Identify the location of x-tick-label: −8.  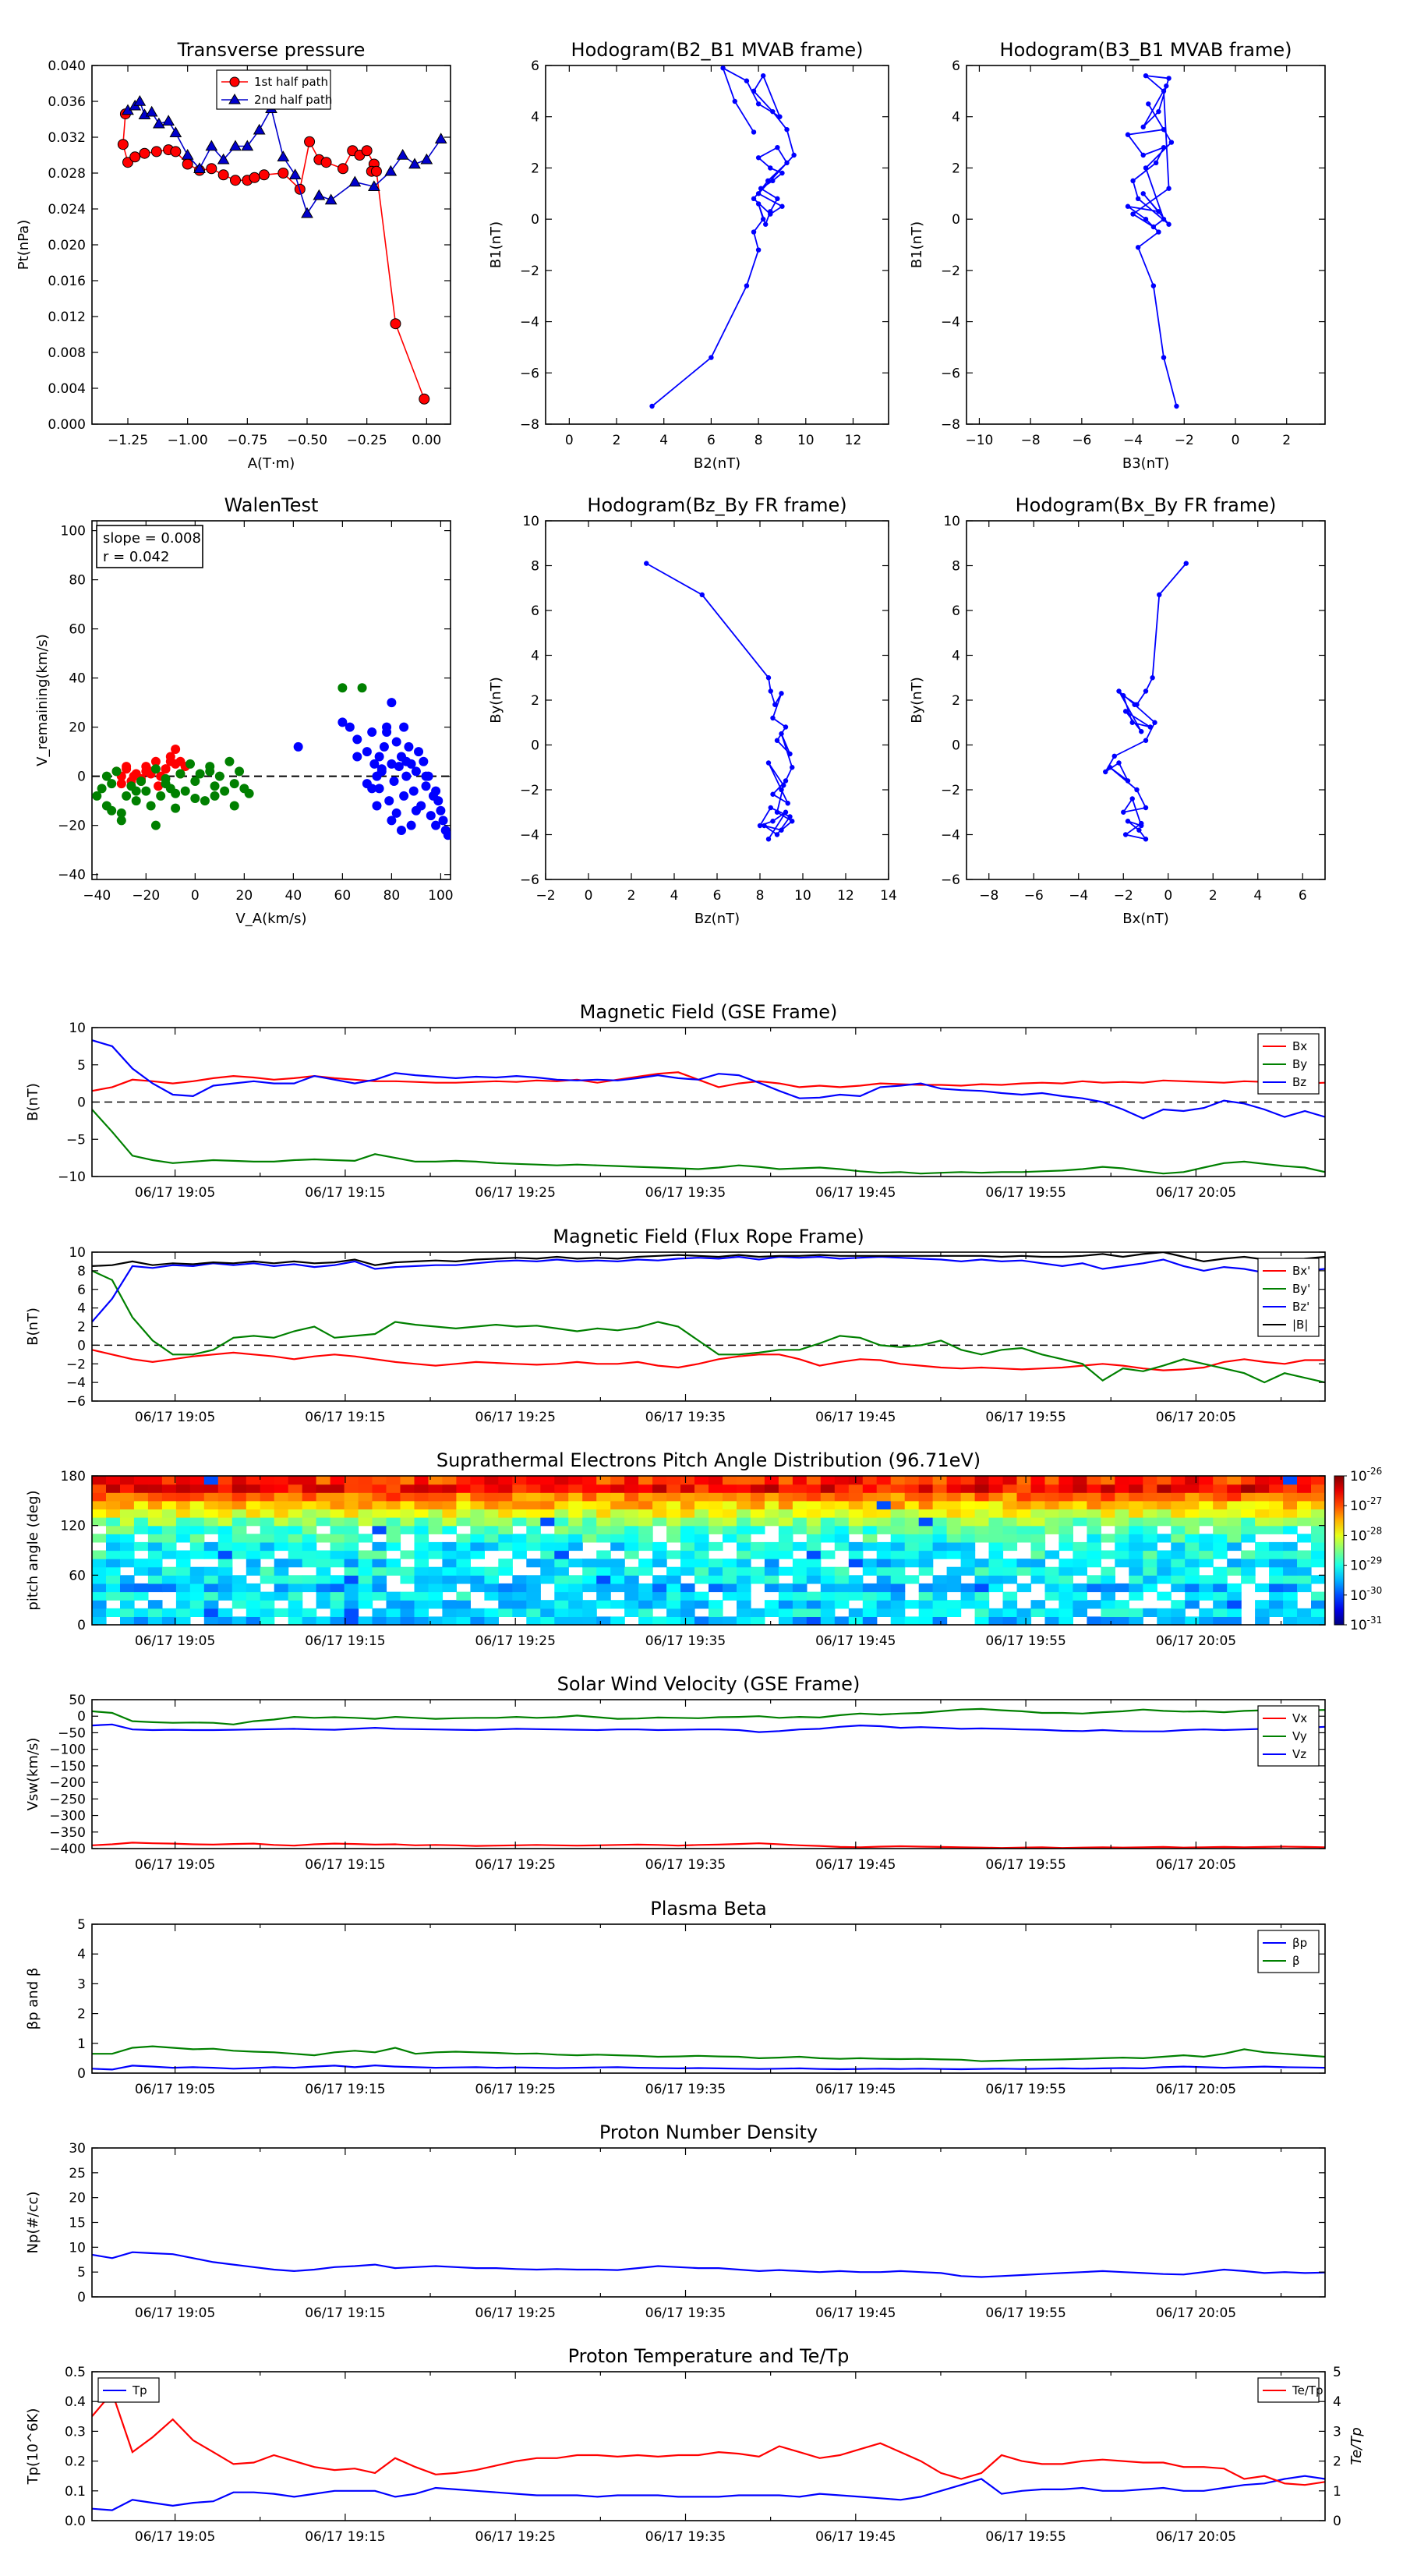
(989, 896).